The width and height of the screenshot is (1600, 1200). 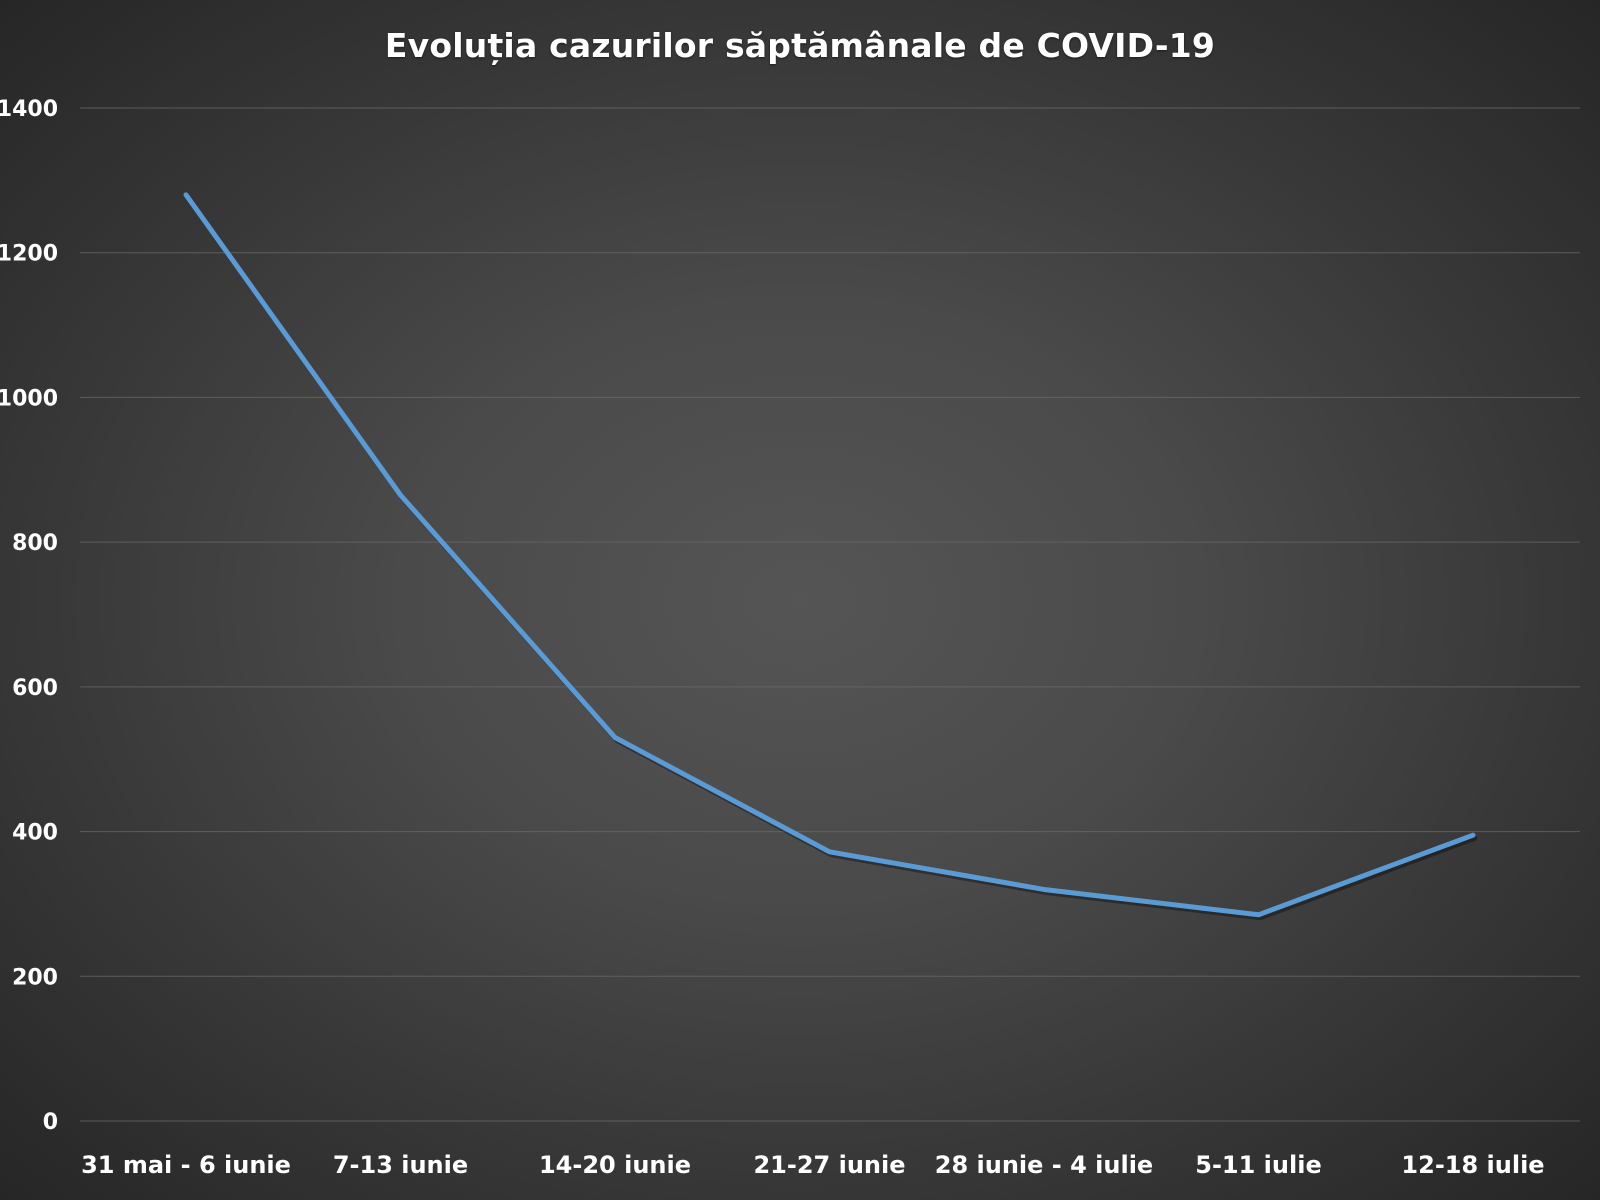 I want to click on y-tick-label-1400: 1400, so click(x=29, y=109).